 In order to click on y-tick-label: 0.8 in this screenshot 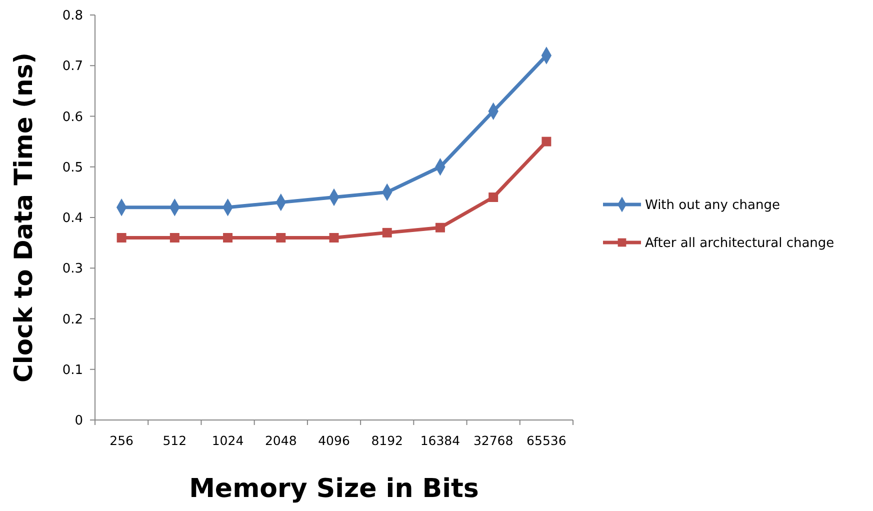, I will do `click(72, 16)`.